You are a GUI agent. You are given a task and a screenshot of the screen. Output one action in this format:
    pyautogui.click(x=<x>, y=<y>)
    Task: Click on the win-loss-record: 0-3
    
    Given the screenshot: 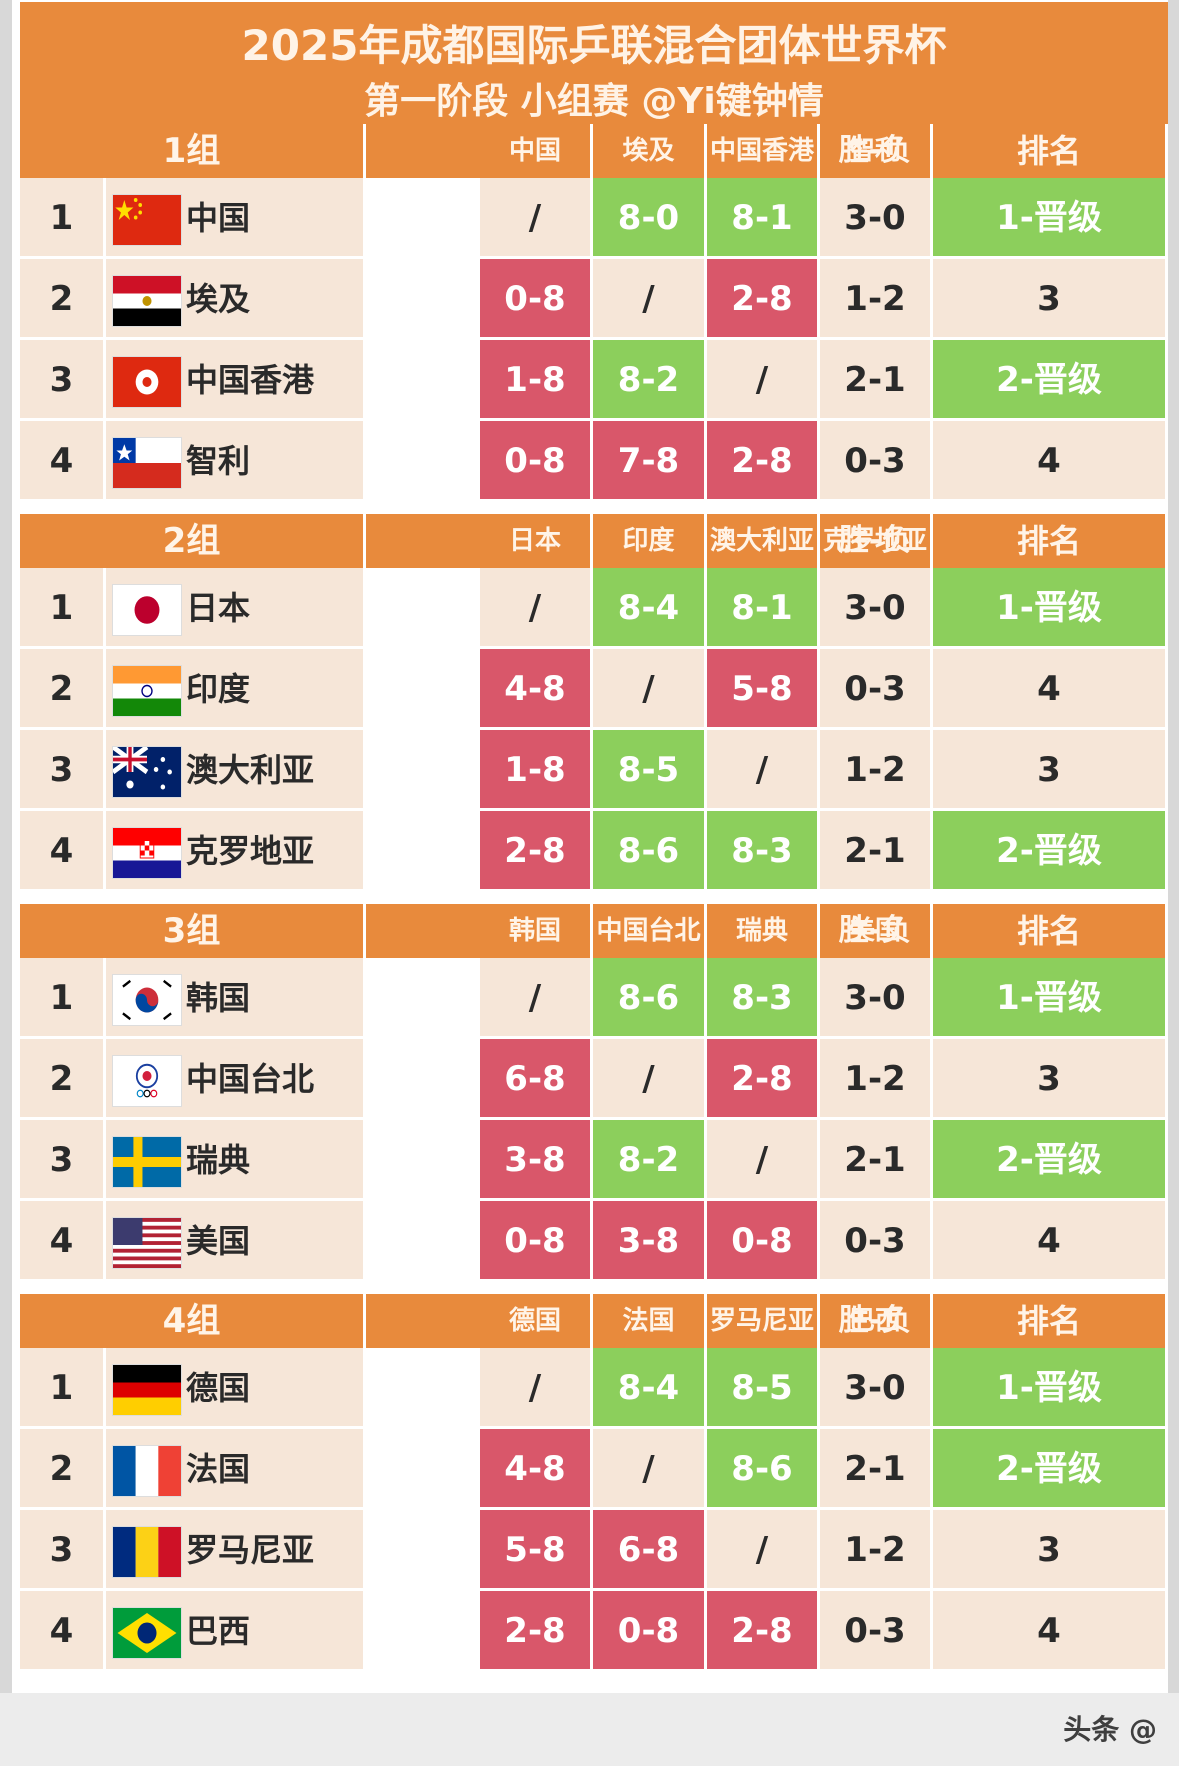 What is the action you would take?
    pyautogui.click(x=876, y=1631)
    